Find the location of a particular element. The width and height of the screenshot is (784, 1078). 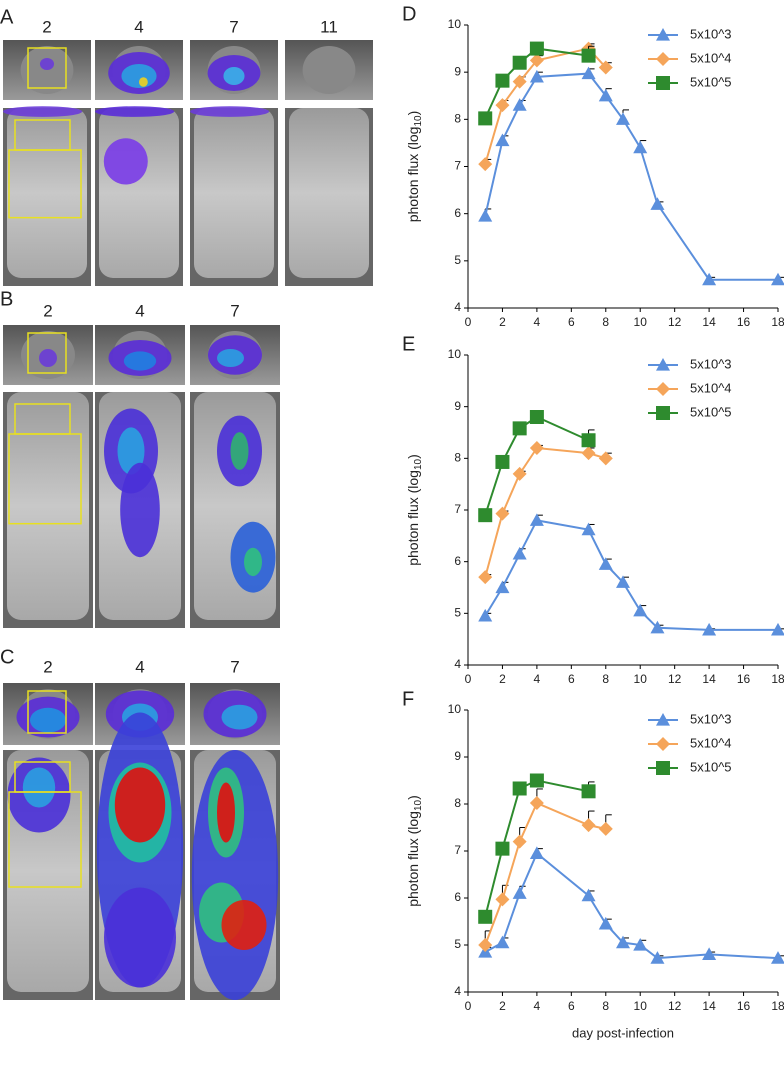

y-axis-label-sub: 10 is located at coordinates (418, 121).